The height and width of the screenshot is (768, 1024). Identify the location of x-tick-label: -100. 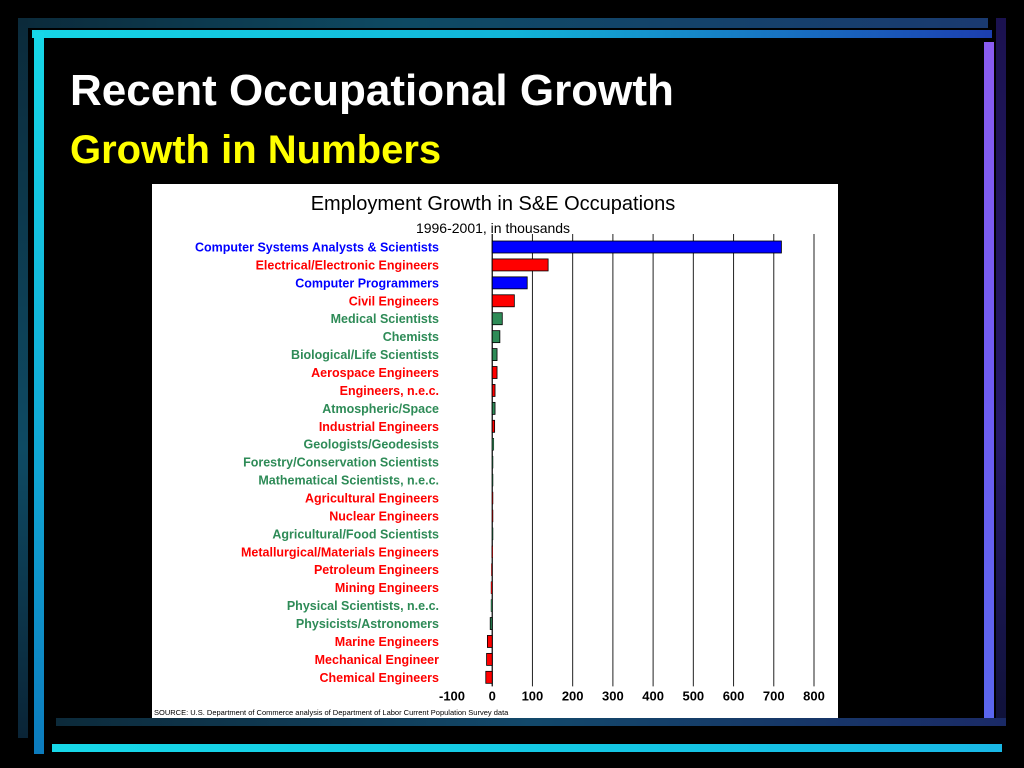
(452, 695).